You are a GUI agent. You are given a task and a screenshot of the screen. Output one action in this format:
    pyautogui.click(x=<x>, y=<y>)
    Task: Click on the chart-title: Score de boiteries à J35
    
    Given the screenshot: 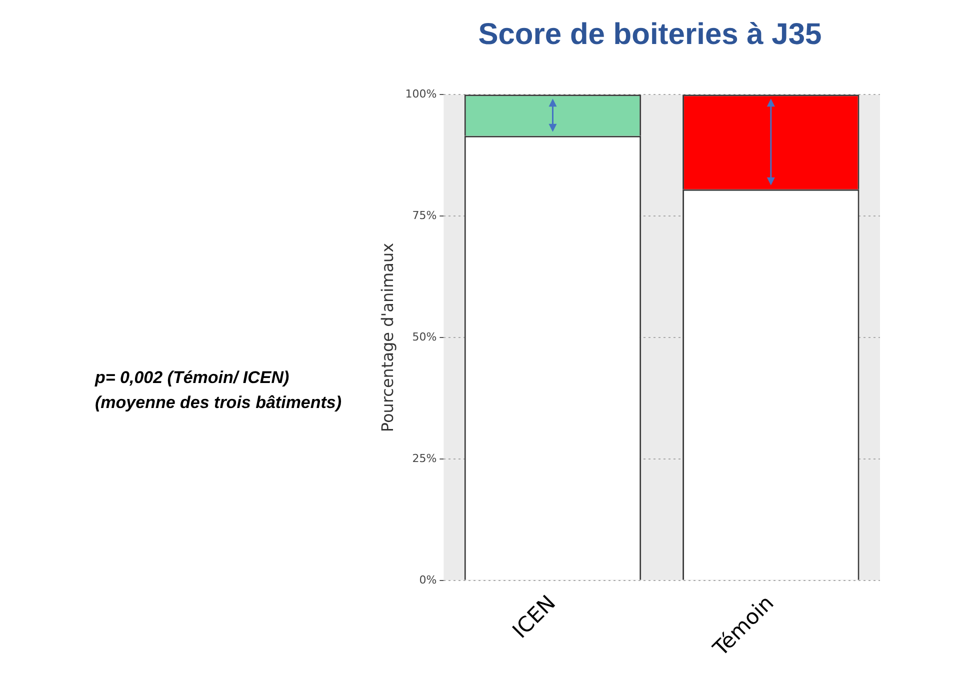 What is the action you would take?
    pyautogui.click(x=650, y=35)
    